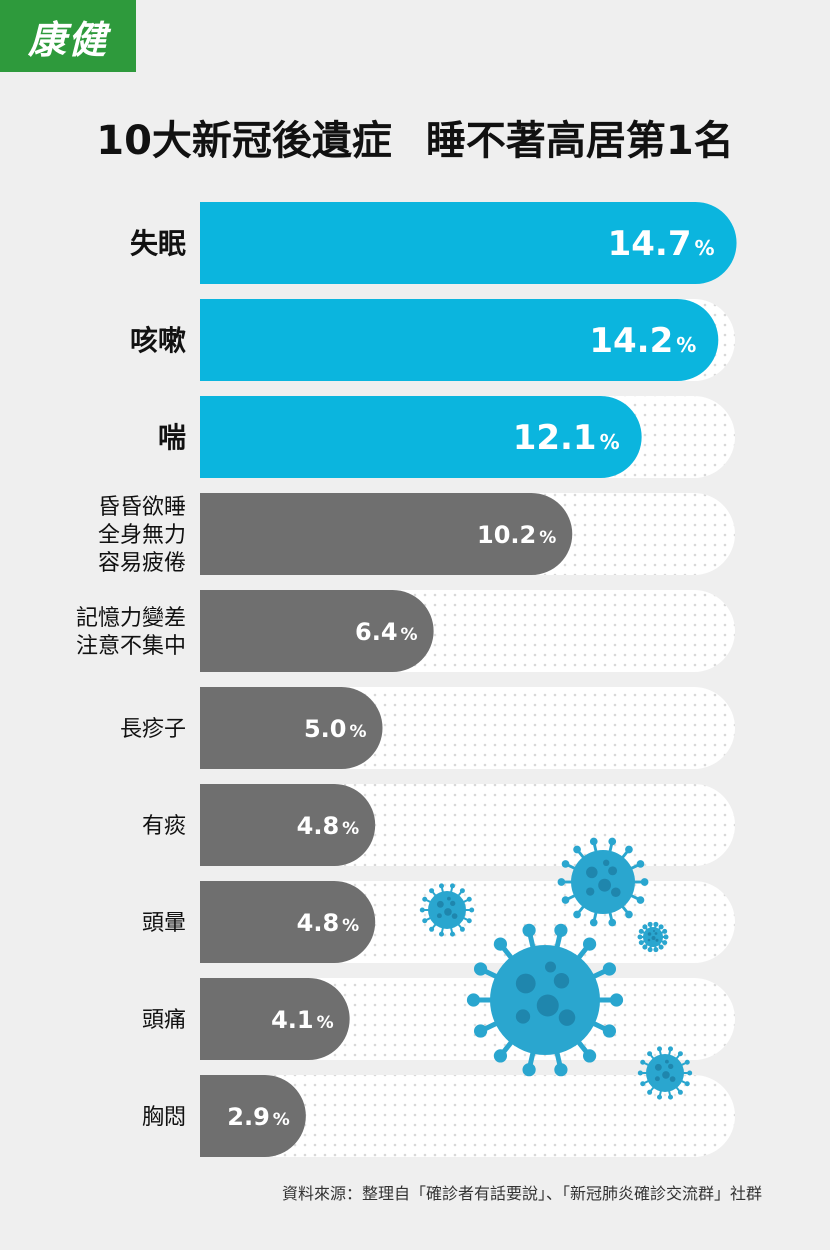  Describe the element at coordinates (164, 923) in the screenshot. I see `category-label: 頭暈` at that location.